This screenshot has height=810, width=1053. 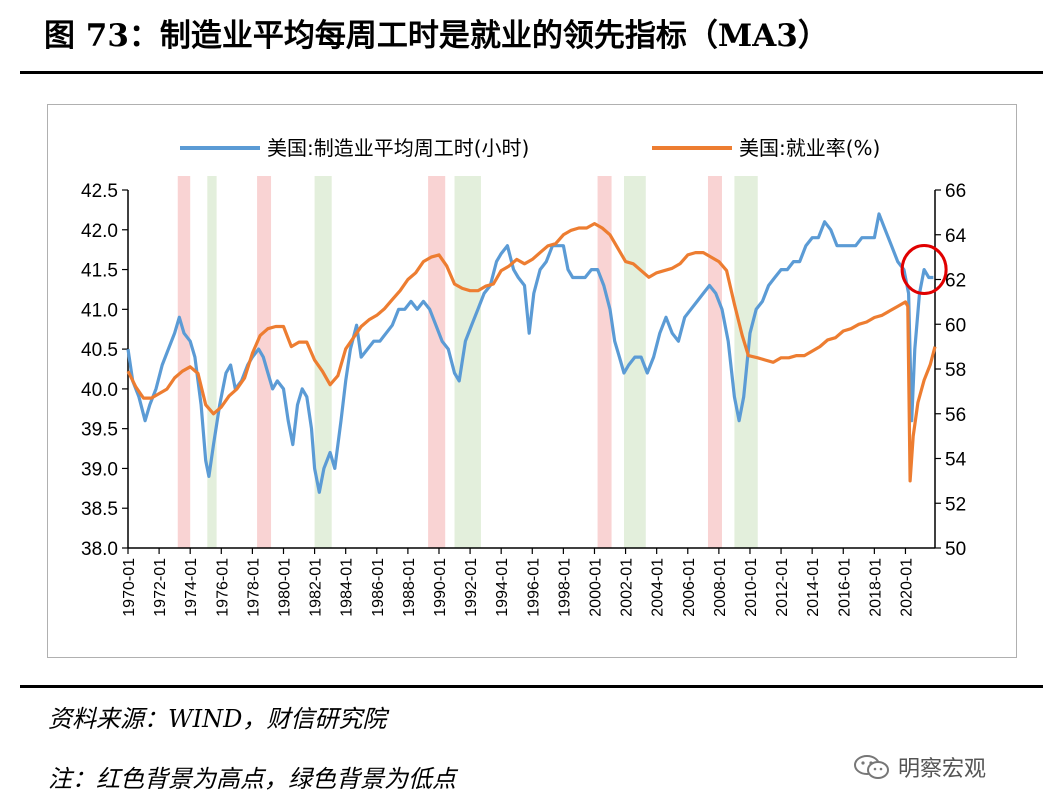 What do you see at coordinates (99, 271) in the screenshot?
I see `left-tick-label: 41.5` at bounding box center [99, 271].